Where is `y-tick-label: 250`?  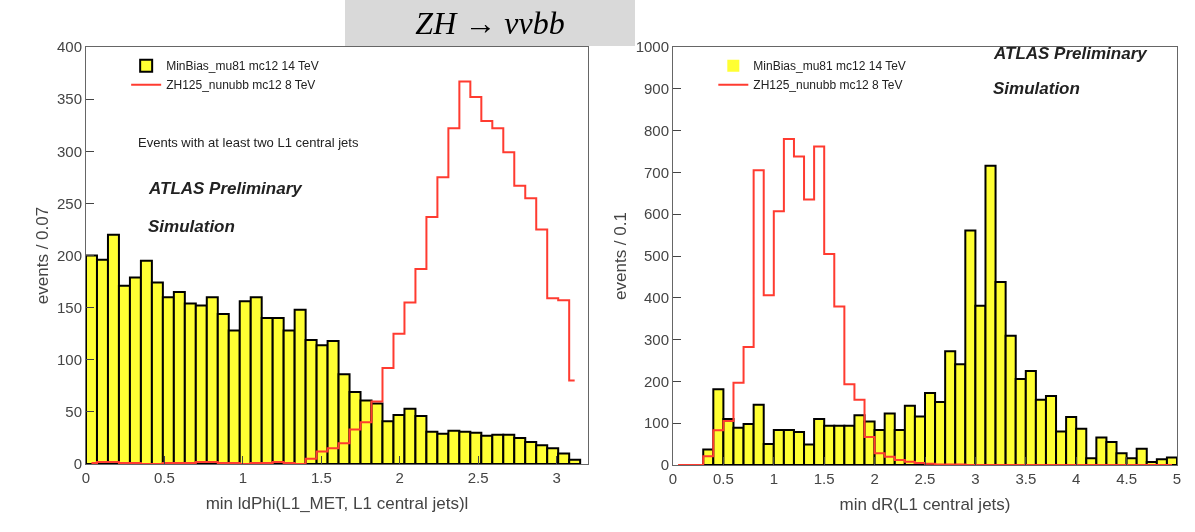
y-tick-label: 250 is located at coordinates (69, 203).